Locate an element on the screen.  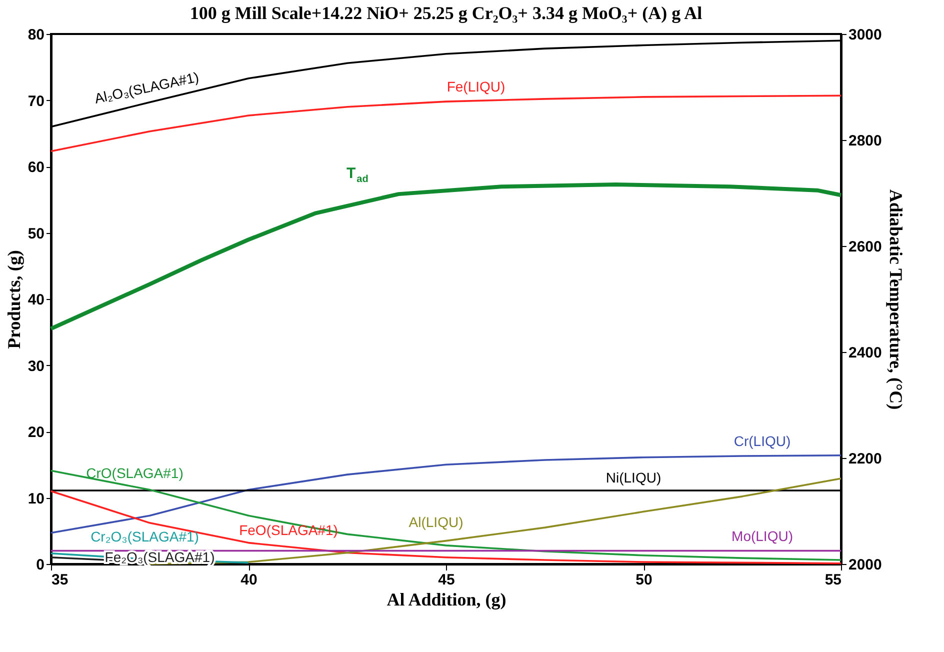
y2-tick-label: 2000 is located at coordinates (865, 565).